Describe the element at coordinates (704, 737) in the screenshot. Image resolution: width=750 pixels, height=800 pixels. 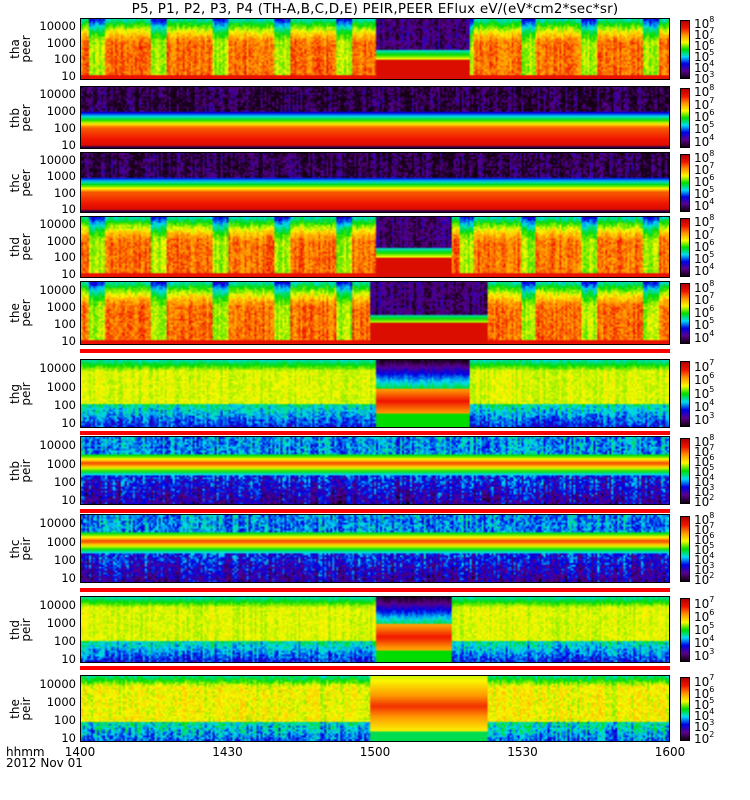
I see `colorbar-tick-label: 10²` at that location.